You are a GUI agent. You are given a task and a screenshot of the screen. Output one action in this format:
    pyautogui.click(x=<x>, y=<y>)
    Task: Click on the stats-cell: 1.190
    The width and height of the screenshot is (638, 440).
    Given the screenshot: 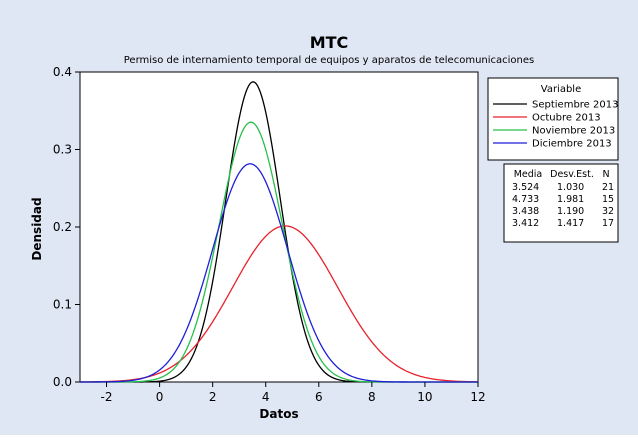 What is the action you would take?
    pyautogui.click(x=570, y=211)
    